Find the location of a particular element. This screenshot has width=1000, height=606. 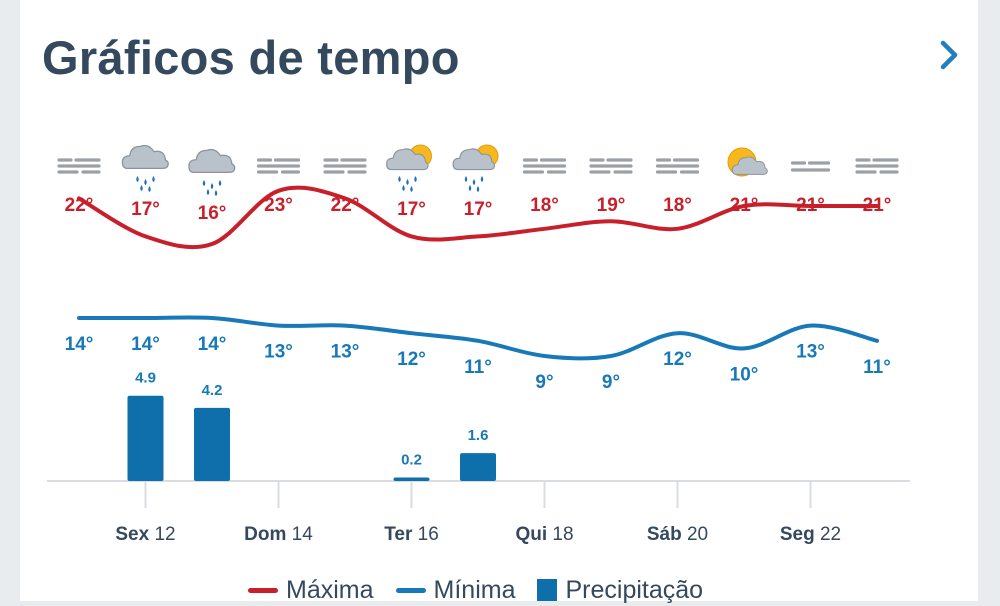

x-tick-label-4: Sáb 20 is located at coordinates (677, 534).